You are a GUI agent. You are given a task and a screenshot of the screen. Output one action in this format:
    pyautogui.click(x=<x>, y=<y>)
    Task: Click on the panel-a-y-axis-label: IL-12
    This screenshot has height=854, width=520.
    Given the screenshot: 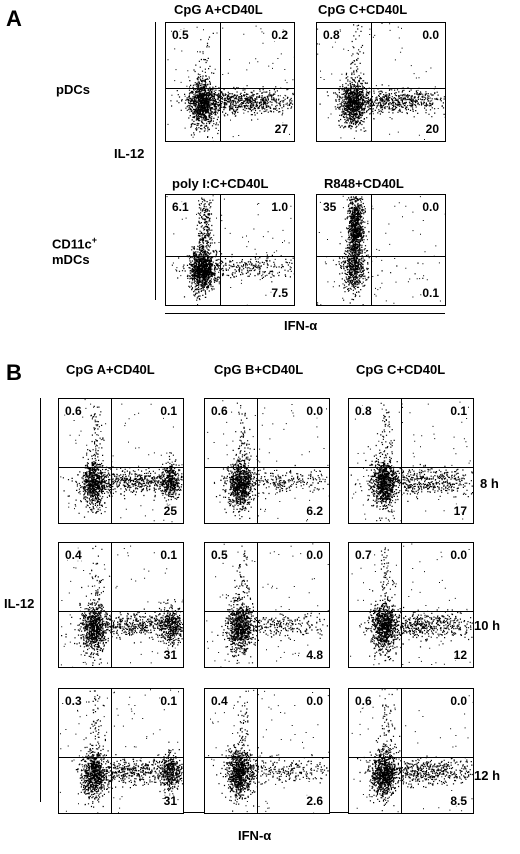 What is the action you would take?
    pyautogui.click(x=129, y=153)
    